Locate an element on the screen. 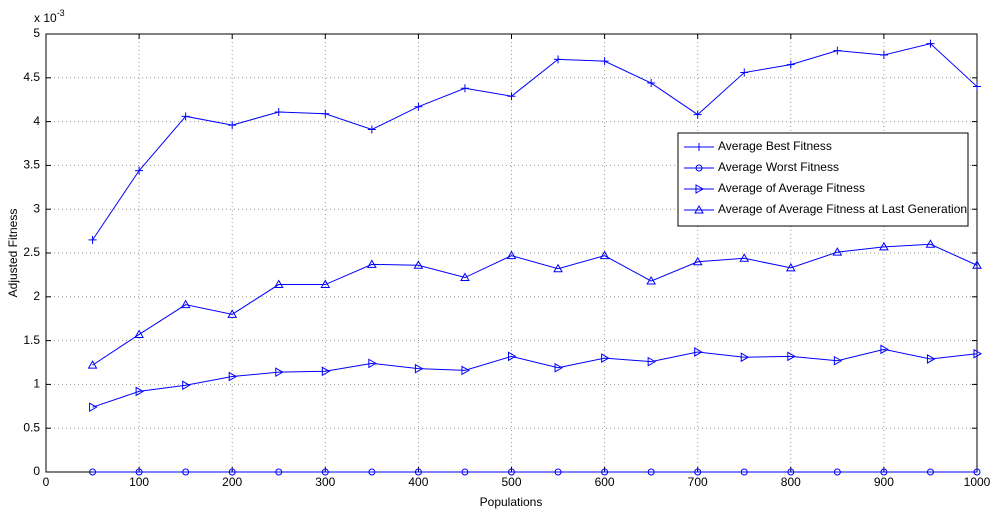 The width and height of the screenshot is (995, 513). y-tick-label: 4.5 is located at coordinates (31, 77).